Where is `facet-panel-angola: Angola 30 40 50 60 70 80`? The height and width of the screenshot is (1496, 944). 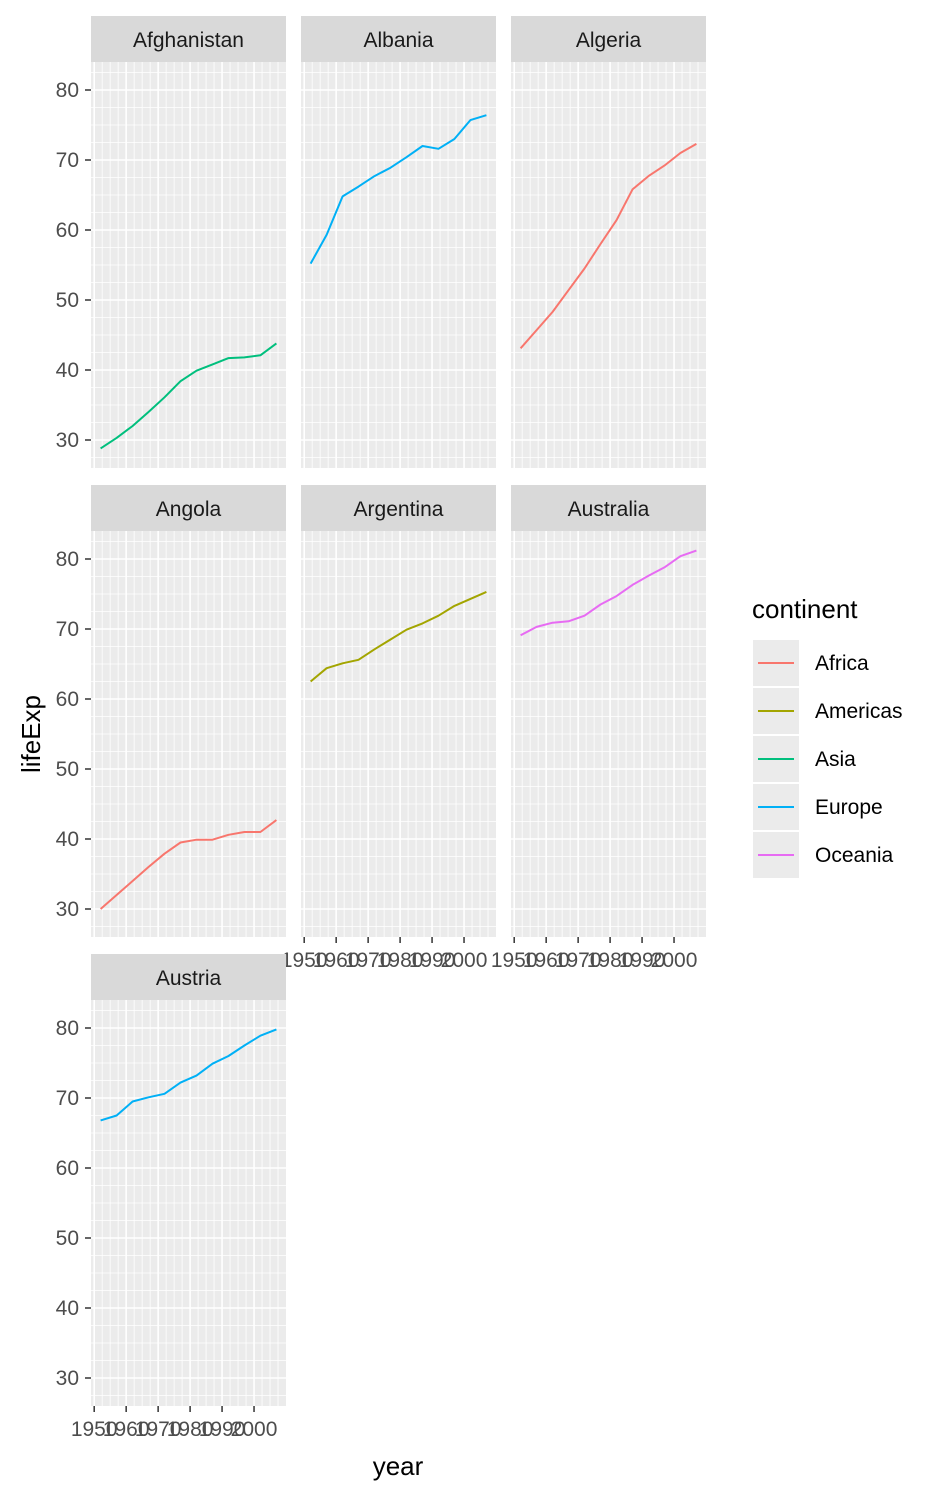
facet-panel-angola: Angola 30 40 50 60 70 80 is located at coordinates (171, 711).